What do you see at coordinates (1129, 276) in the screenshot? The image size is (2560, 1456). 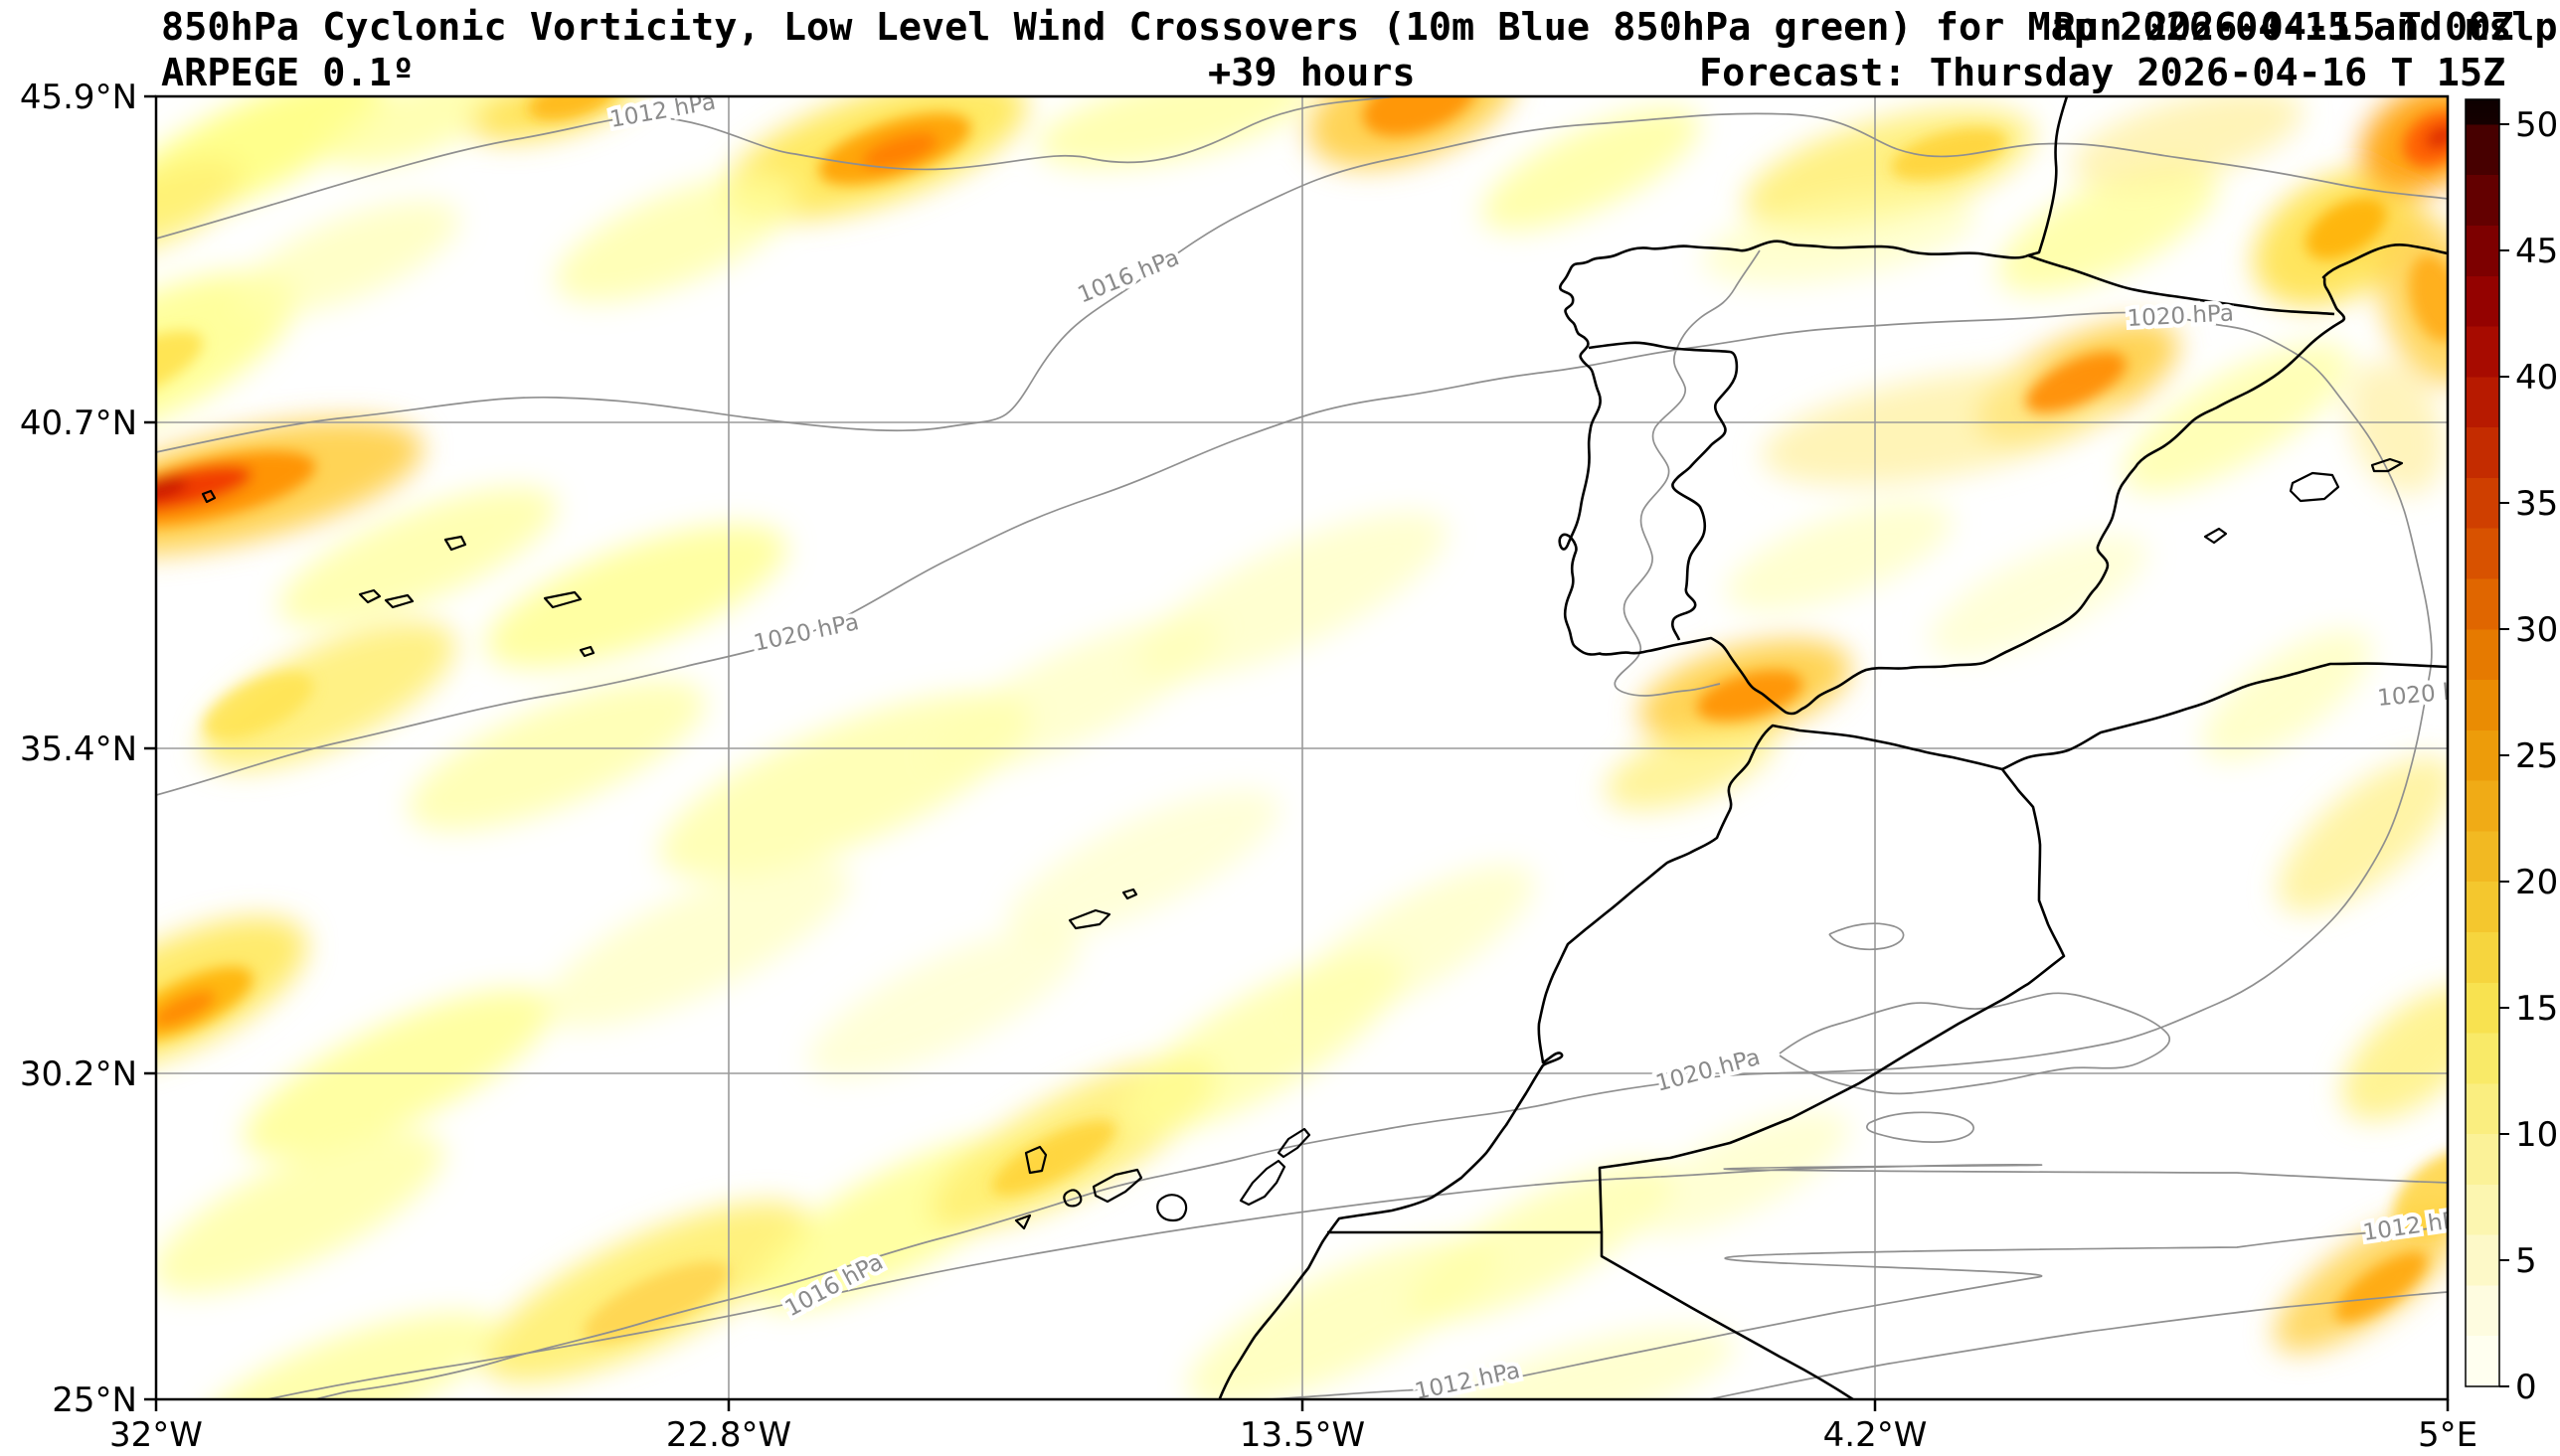 I see `isobar-label: 1016 hPa` at bounding box center [1129, 276].